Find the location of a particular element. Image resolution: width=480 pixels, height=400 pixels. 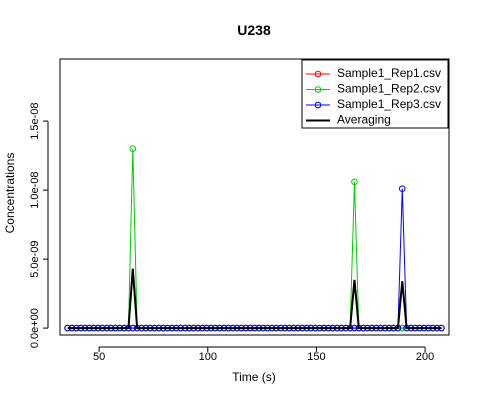

legend-box is located at coordinates (375, 94).